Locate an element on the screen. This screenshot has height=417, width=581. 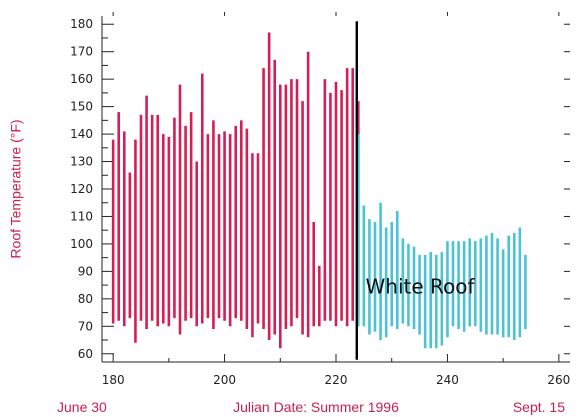
y-tick-label: 100 is located at coordinates (81, 244).